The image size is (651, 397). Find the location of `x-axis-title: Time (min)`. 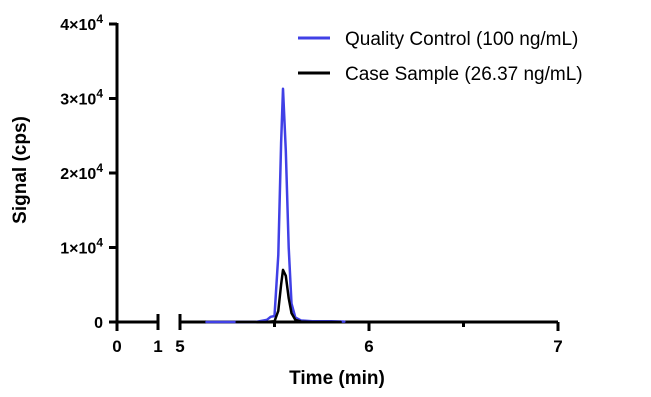

x-axis-title: Time (min) is located at coordinates (337, 378).